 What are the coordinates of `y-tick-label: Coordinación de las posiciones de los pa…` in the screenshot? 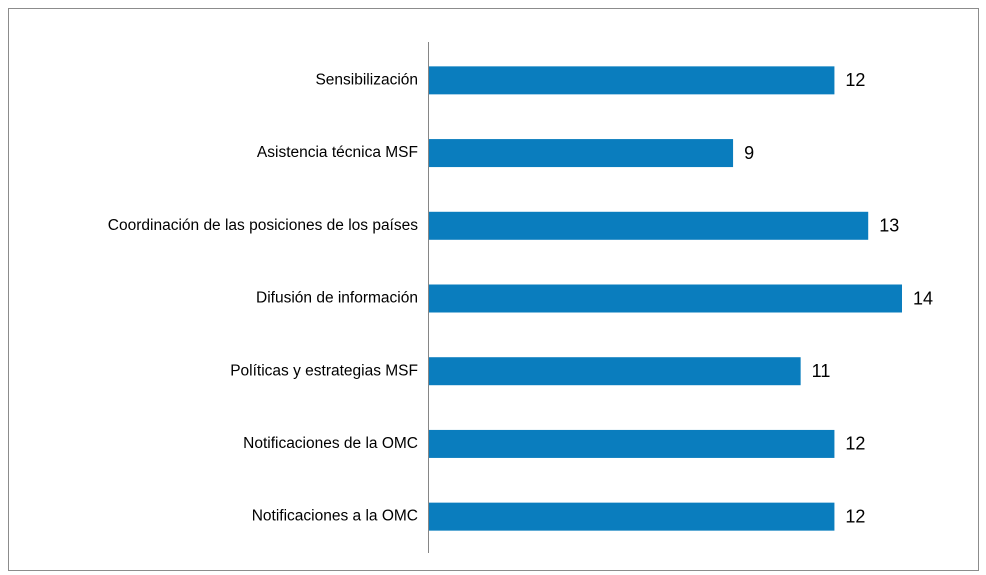 It's located at (263, 225).